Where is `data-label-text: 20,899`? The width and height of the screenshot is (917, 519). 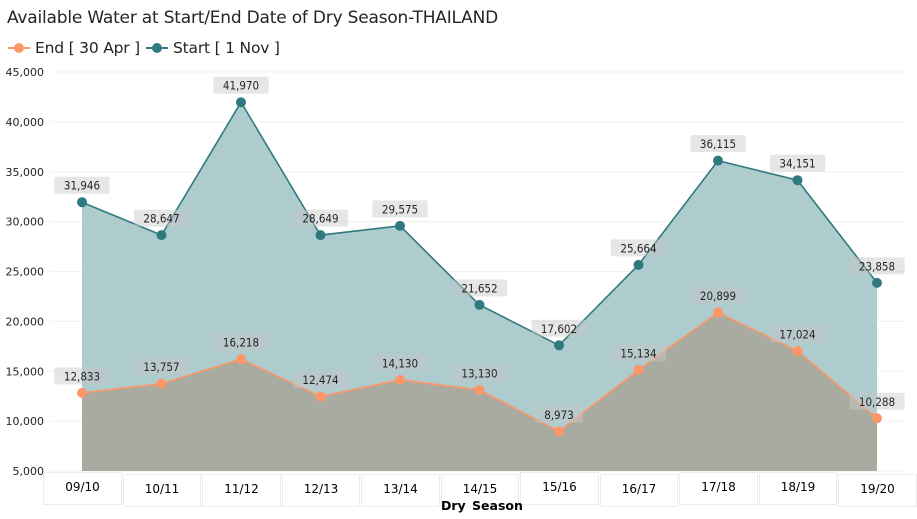
data-label-text: 20,899 is located at coordinates (718, 296).